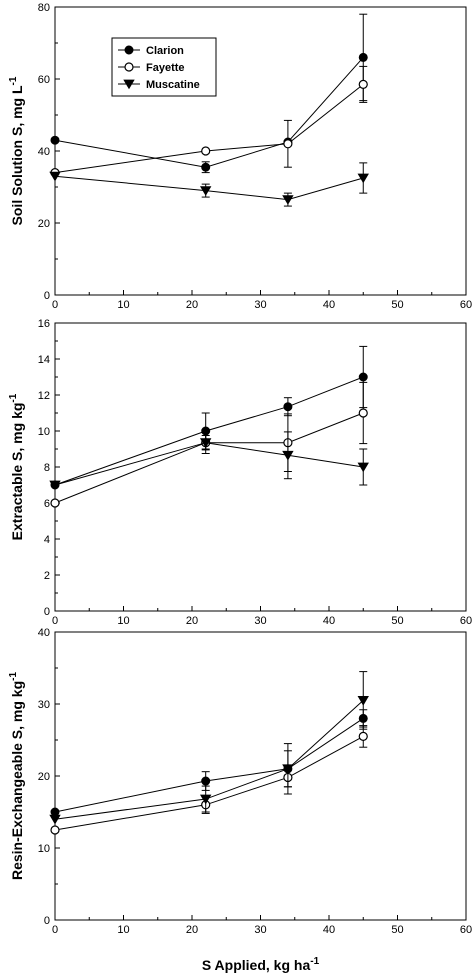 The height and width of the screenshot is (977, 474). What do you see at coordinates (47, 540) in the screenshot?
I see `y-tick-label: 4` at bounding box center [47, 540].